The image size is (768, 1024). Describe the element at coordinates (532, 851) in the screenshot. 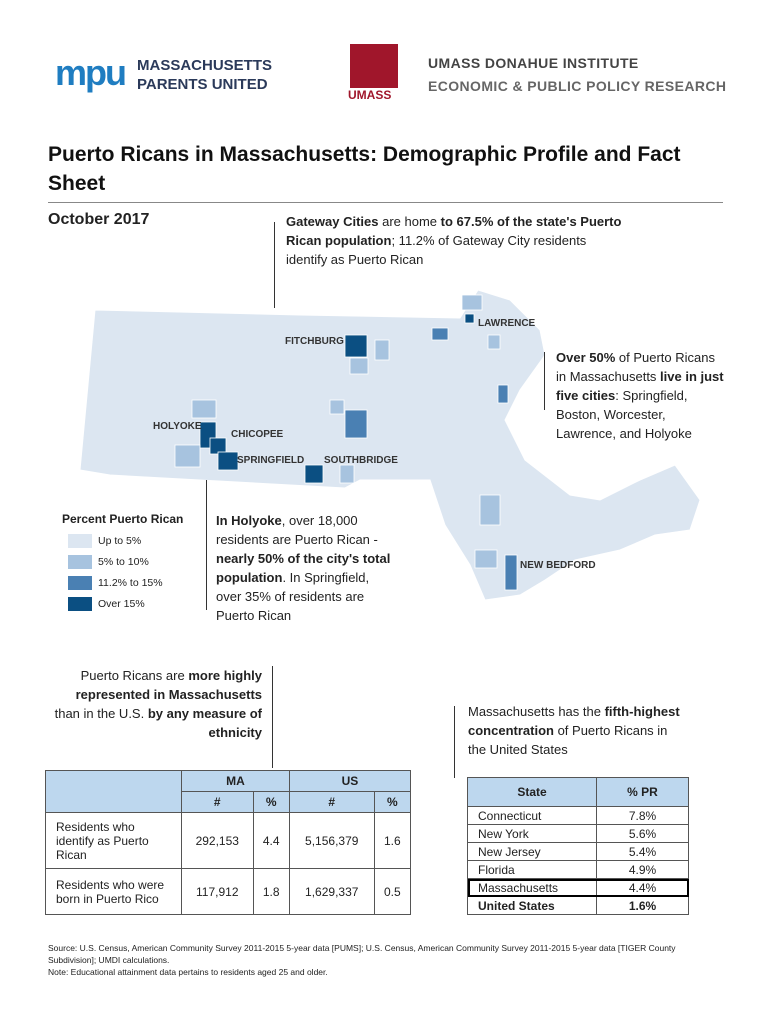

I see `table-cell: New Jersey` at that location.